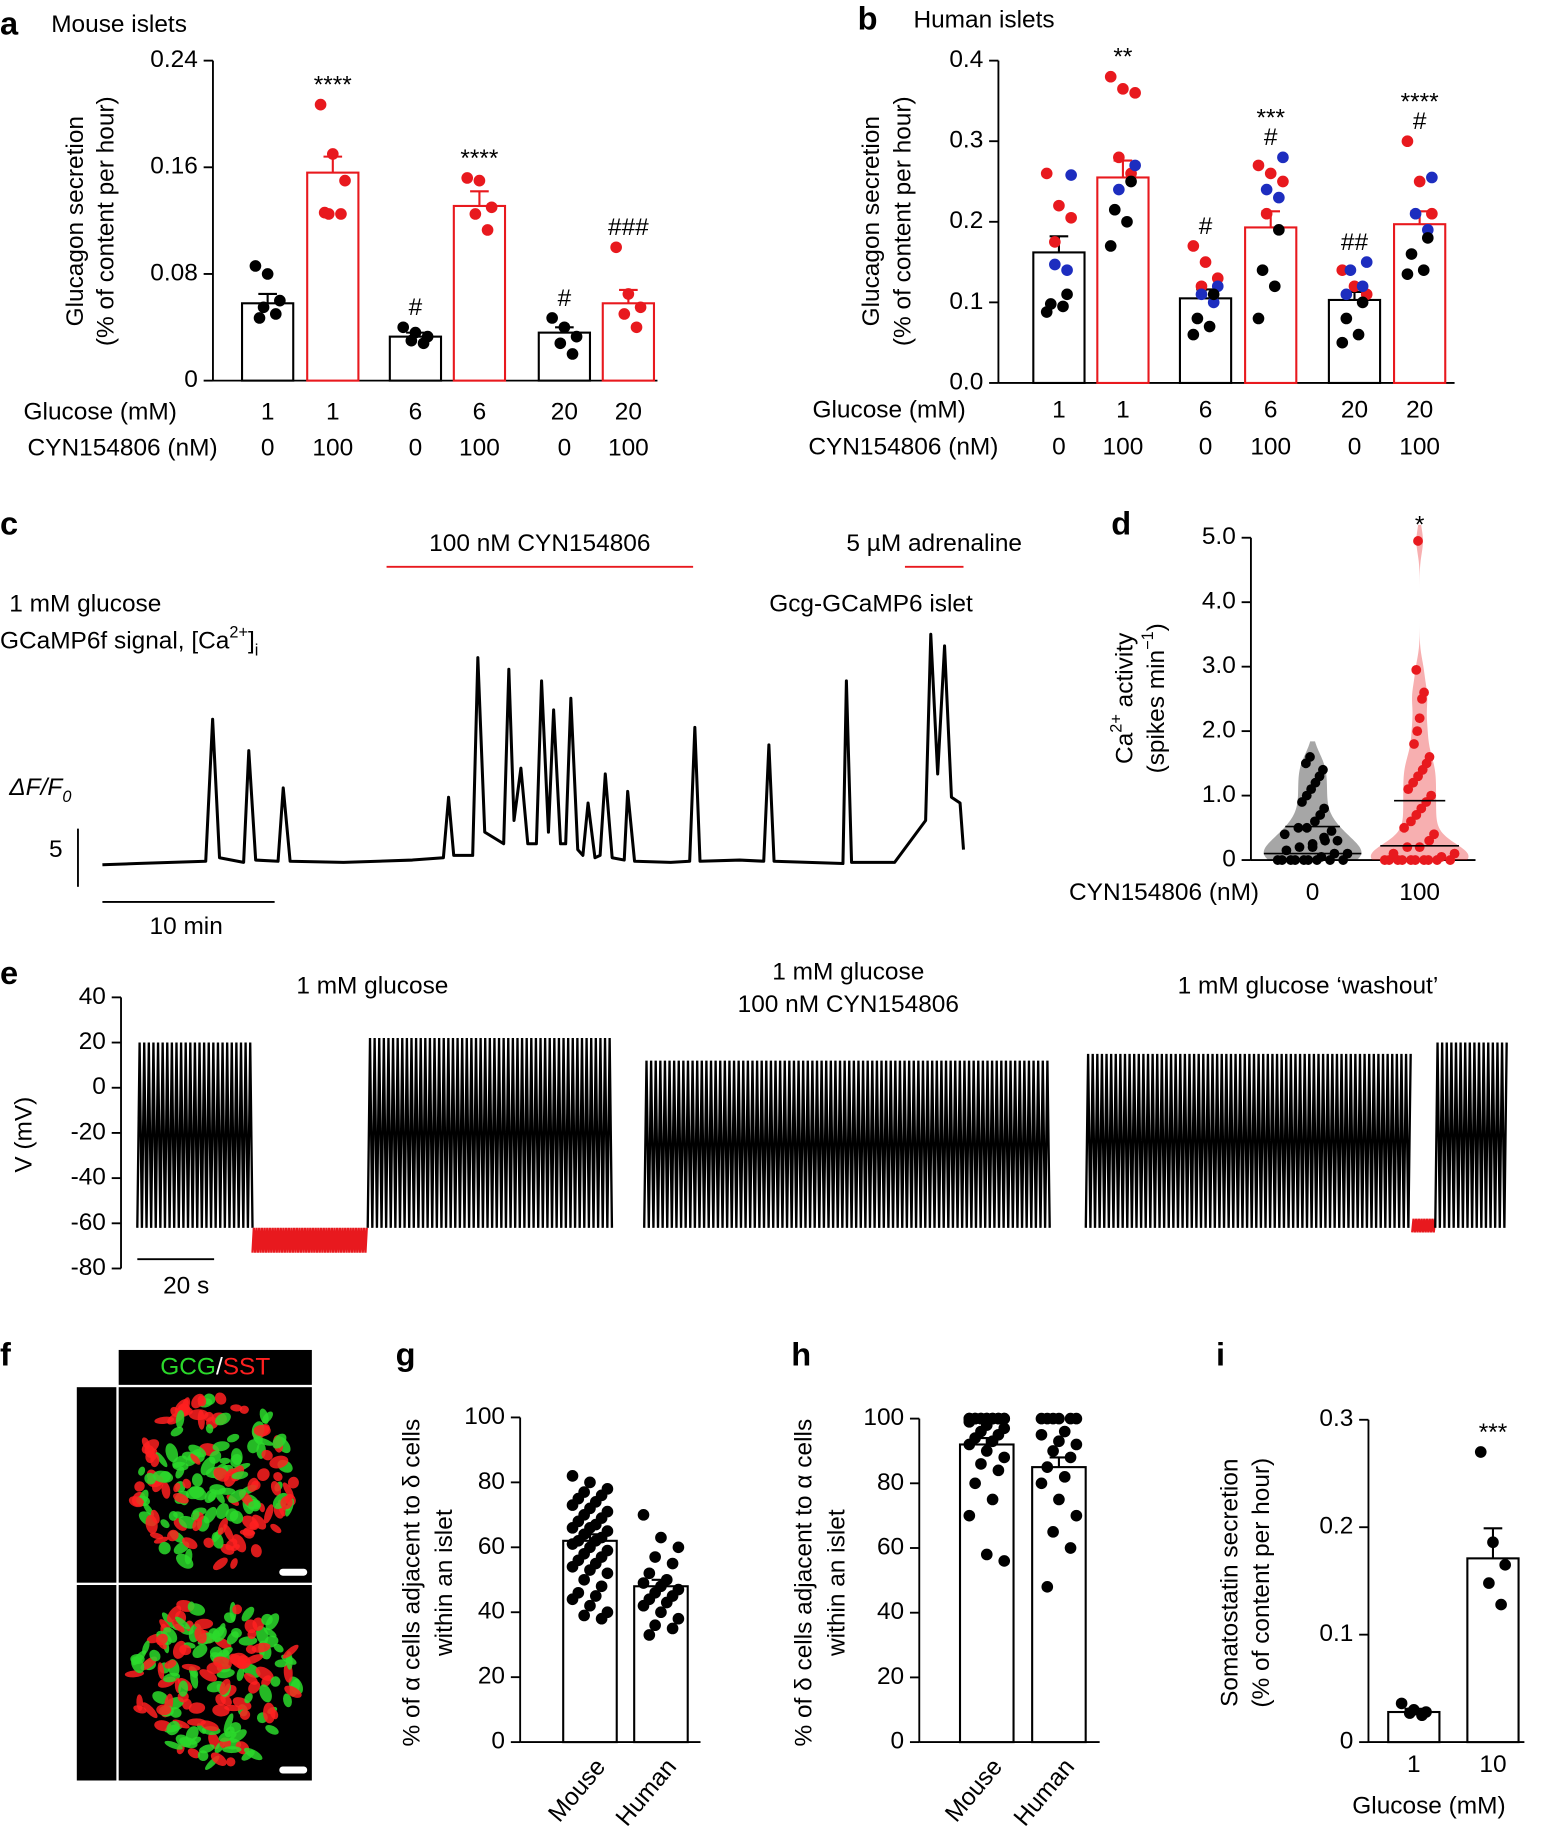  Describe the element at coordinates (1308, 985) in the screenshot. I see `condition-label: 1 mM glucose ‘washout’` at that location.